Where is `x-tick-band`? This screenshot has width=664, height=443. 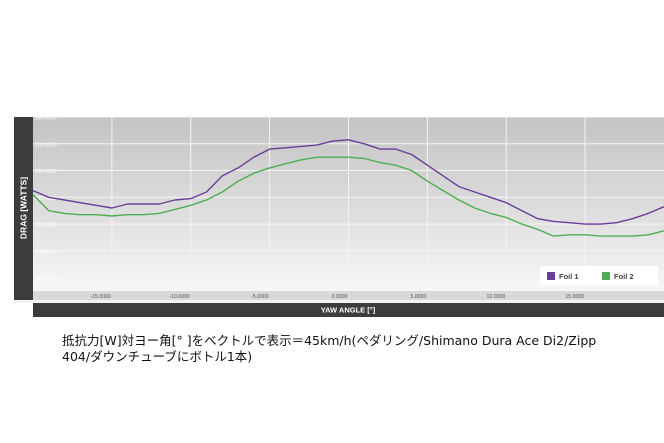 x-tick-band is located at coordinates (348, 295).